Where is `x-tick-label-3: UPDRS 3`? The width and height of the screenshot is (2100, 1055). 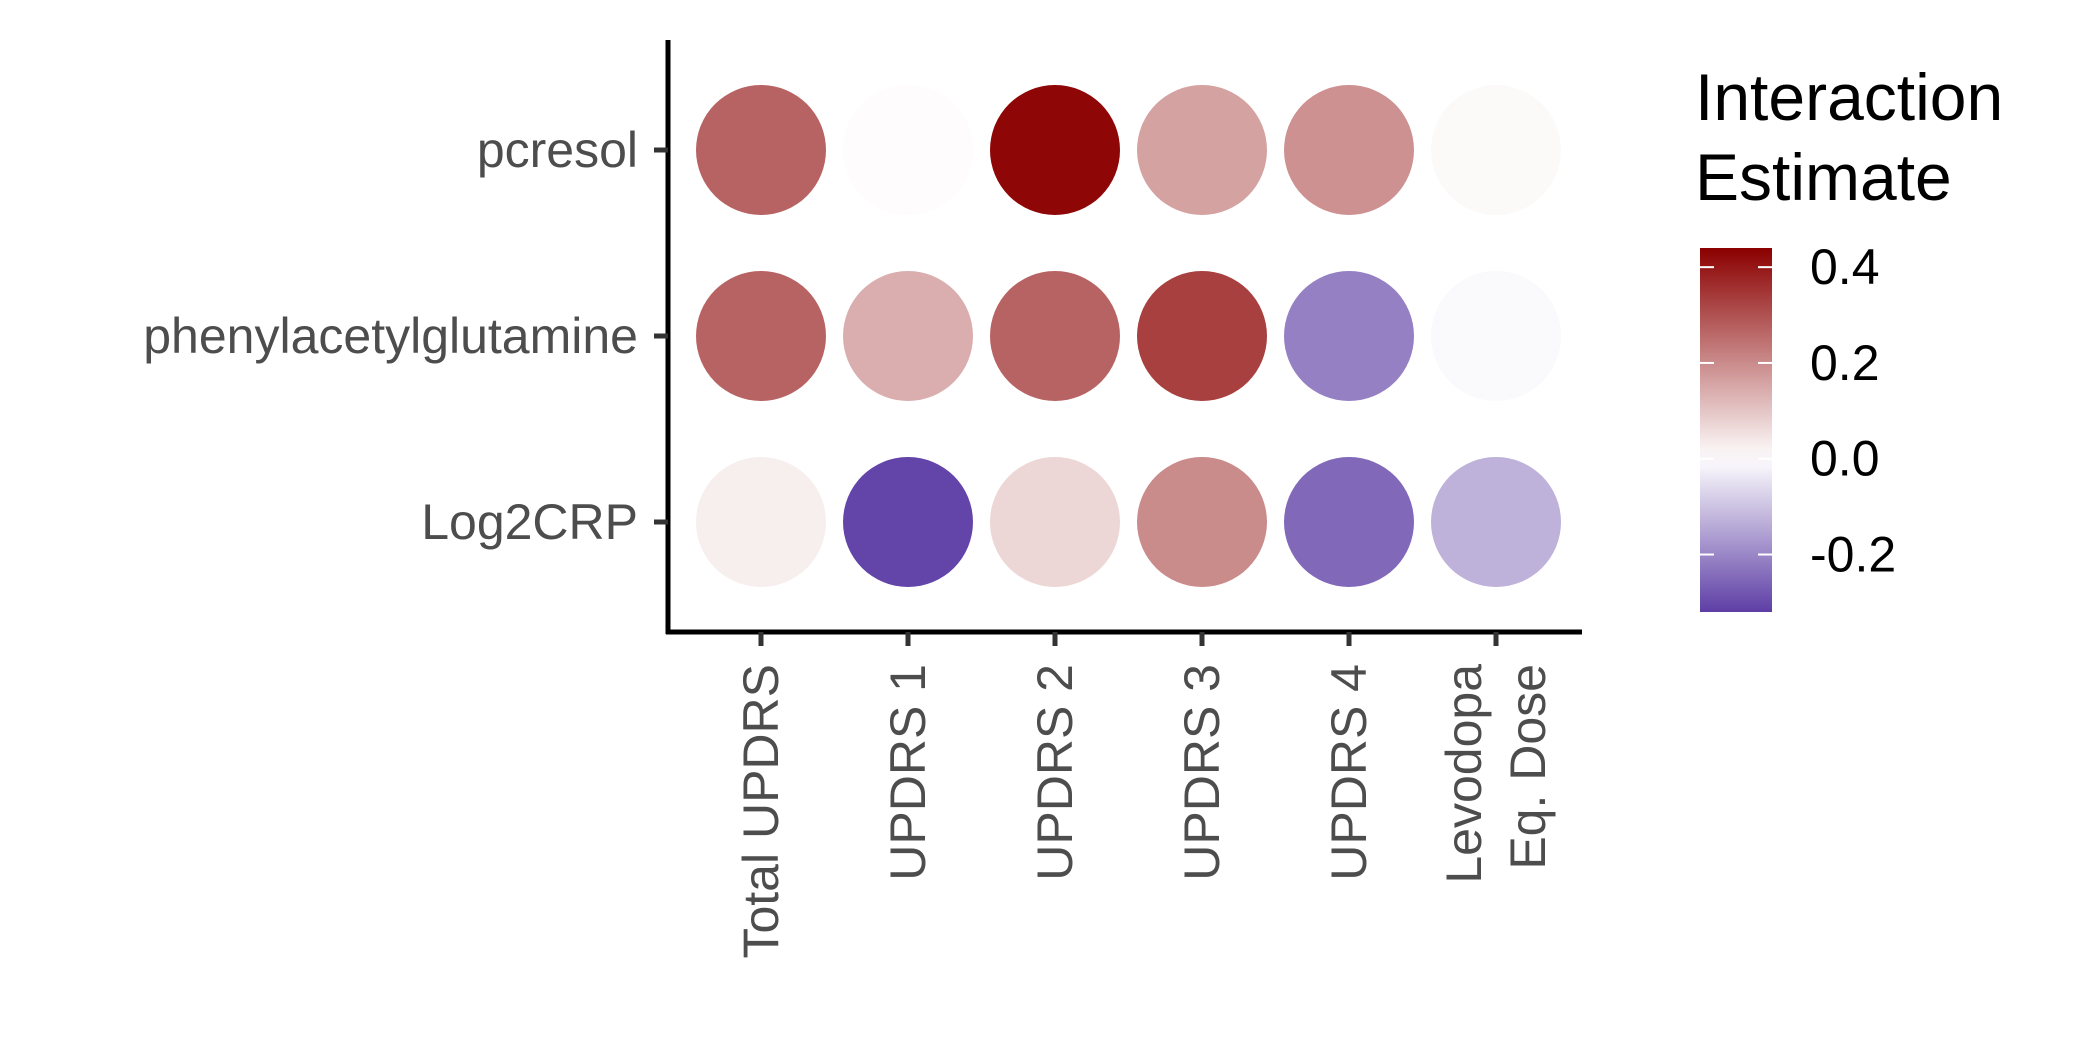 x-tick-label-3: UPDRS 3 is located at coordinates (1202, 772).